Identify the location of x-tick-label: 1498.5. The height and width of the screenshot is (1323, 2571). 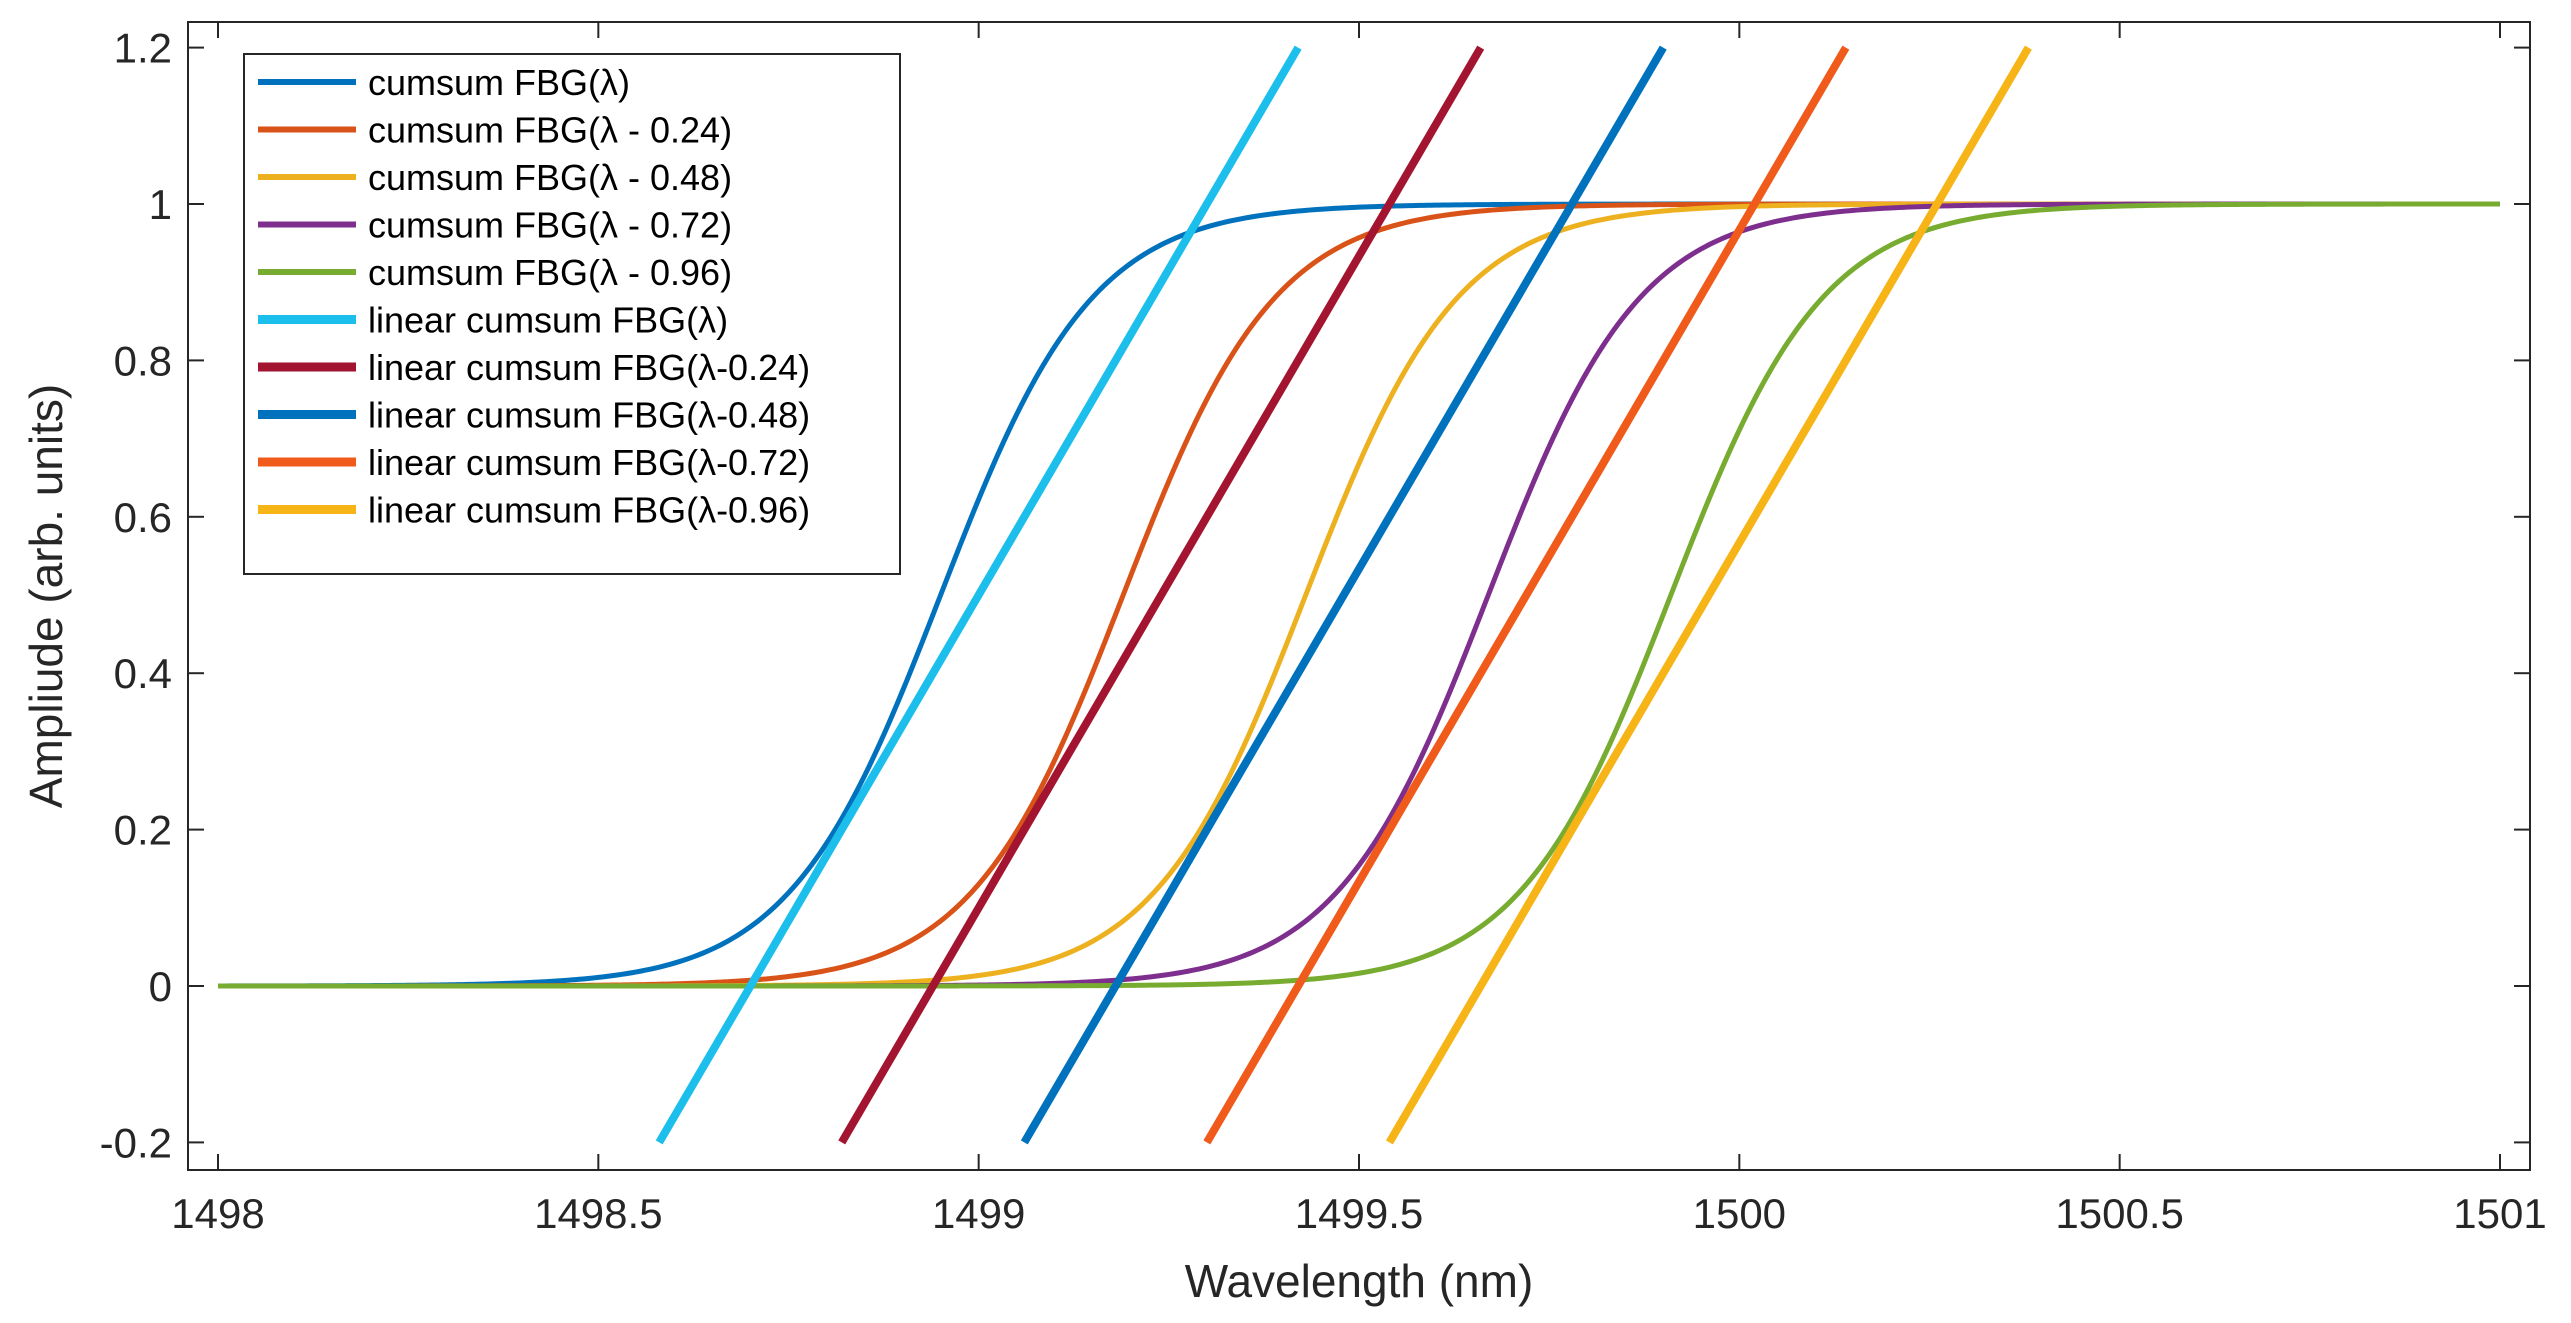
(598, 1213).